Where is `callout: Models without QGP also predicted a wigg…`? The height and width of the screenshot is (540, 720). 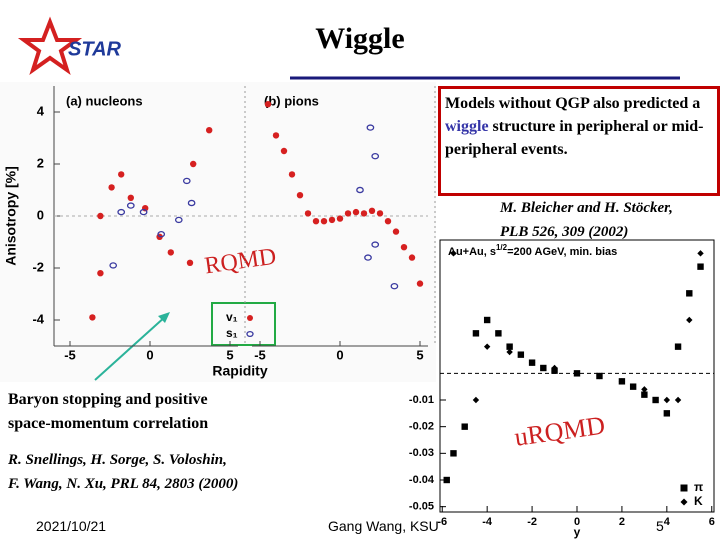 callout: Models without QGP also predicted a wigg… is located at coordinates (579, 141).